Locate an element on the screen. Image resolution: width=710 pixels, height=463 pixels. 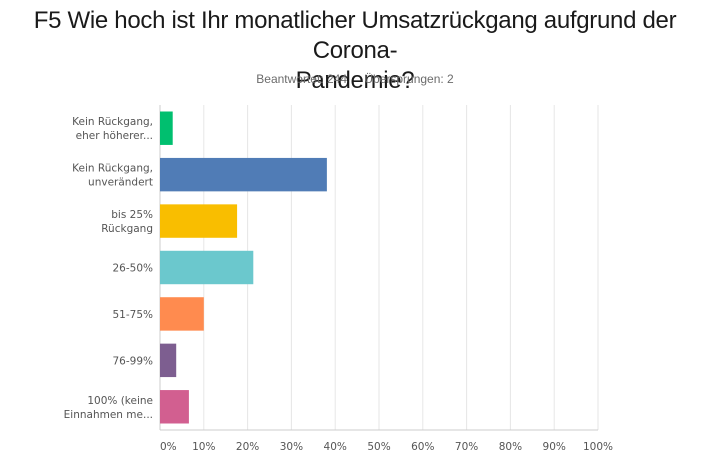
skipped-count: Übersprungen: 2 is located at coordinates (409, 79).